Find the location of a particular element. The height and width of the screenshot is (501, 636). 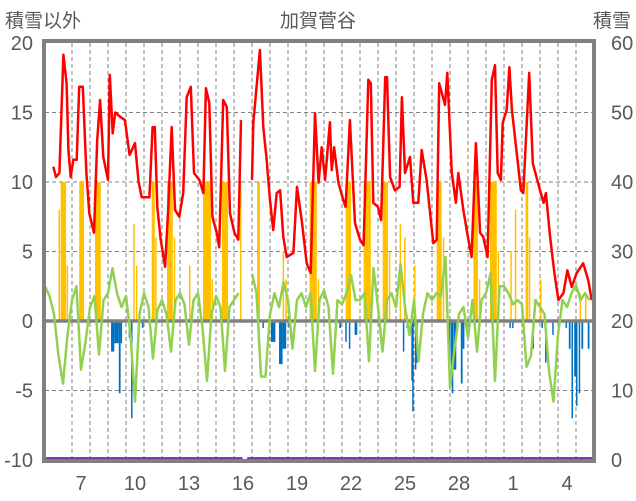

x-tick-label: 22 is located at coordinates (351, 484).